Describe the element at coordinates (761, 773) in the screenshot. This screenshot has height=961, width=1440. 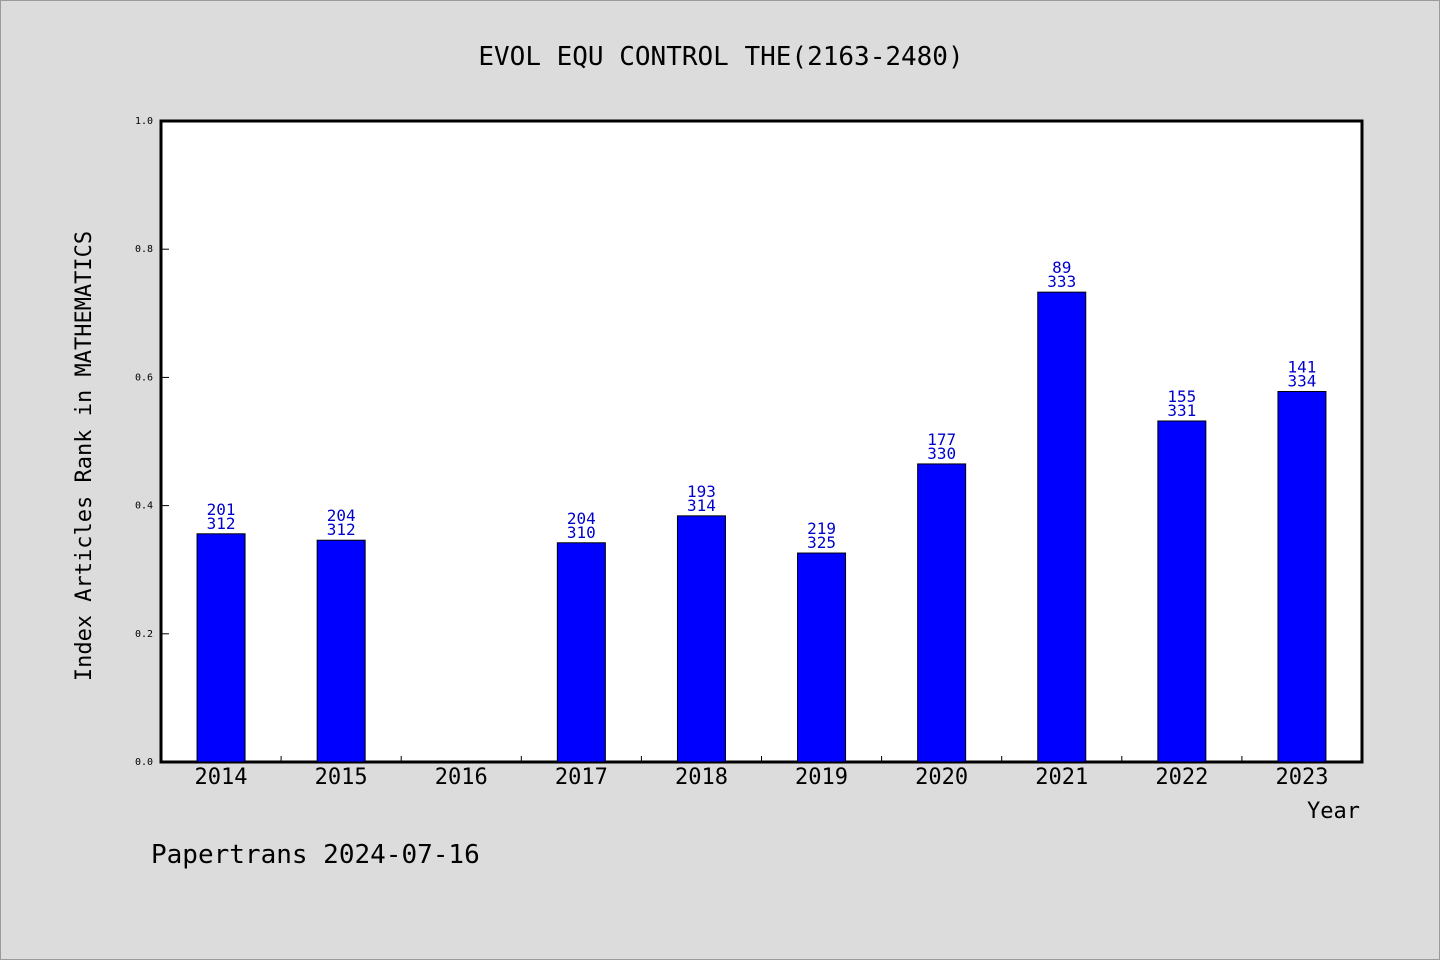
I see `x-axis-ticks: 2014 2015 2016 2017 2018 2019 2020 2021 2022 2023` at that location.